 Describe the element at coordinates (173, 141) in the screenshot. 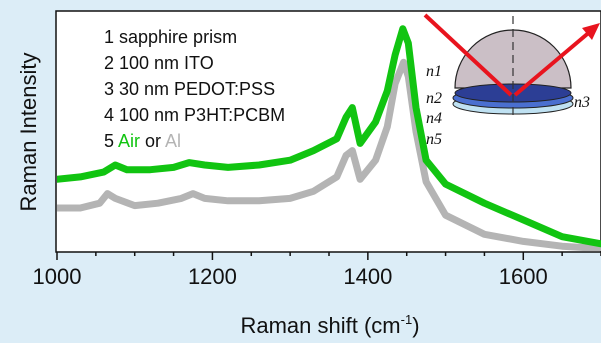

I see `legend-al-entry: Al` at that location.